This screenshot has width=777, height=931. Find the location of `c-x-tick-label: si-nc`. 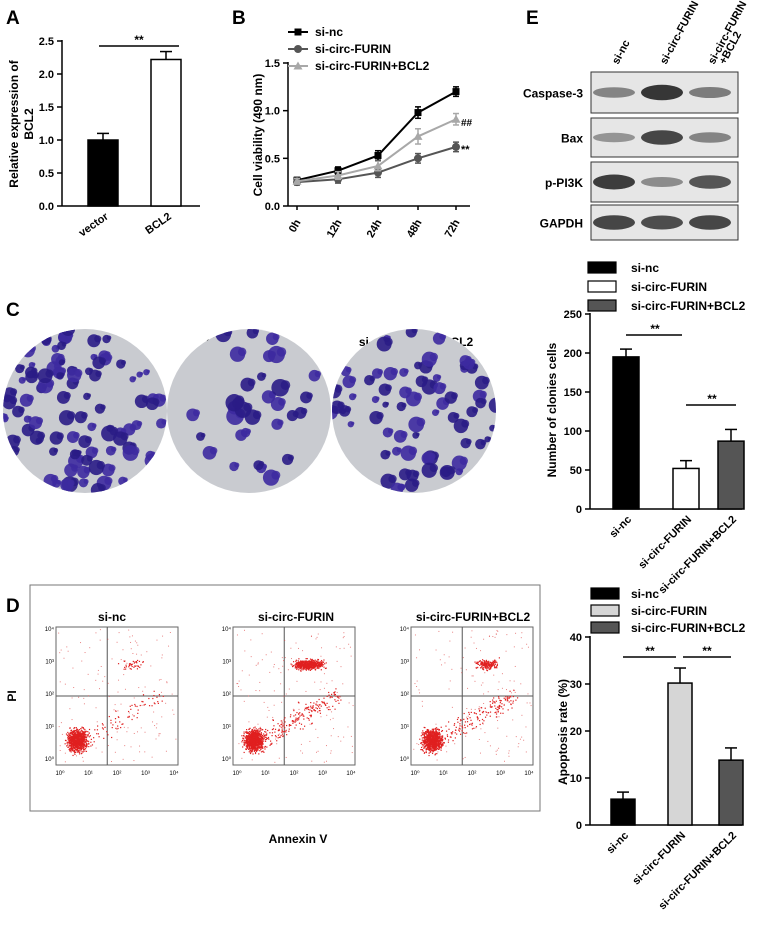

c-x-tick-label: si-nc is located at coordinates (620, 527).